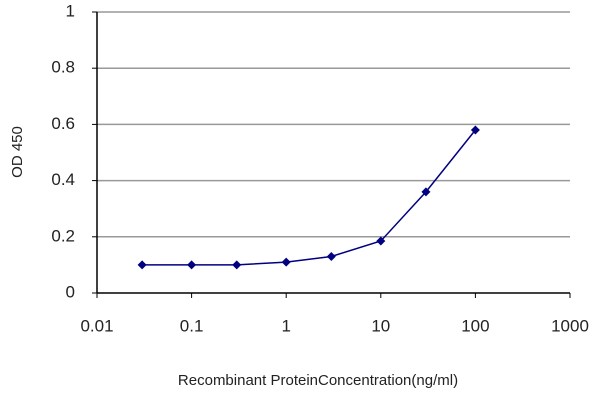 Image resolution: width=600 pixels, height=400 pixels. I want to click on y-tick-label: 0.4, so click(63, 179).